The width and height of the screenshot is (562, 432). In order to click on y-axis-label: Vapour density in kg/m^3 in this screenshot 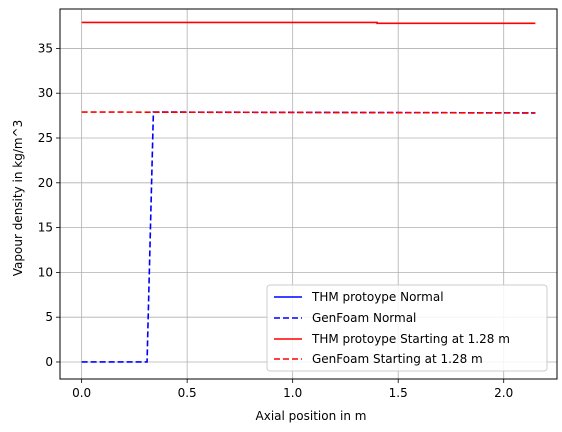, I will do `click(18, 198)`.